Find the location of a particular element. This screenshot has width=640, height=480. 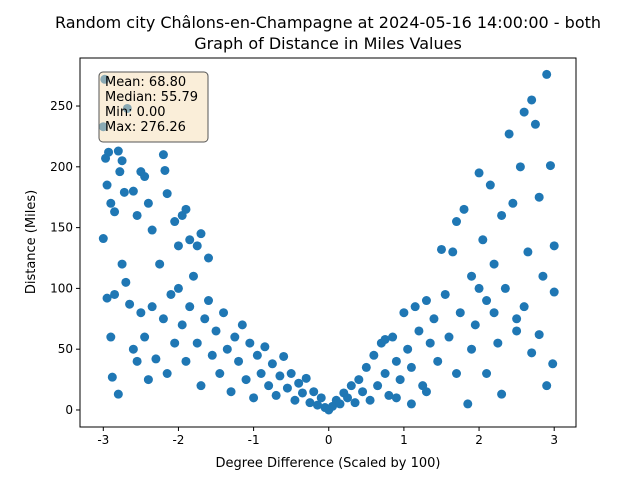

y-tick-label: 0 is located at coordinates (69, 410).